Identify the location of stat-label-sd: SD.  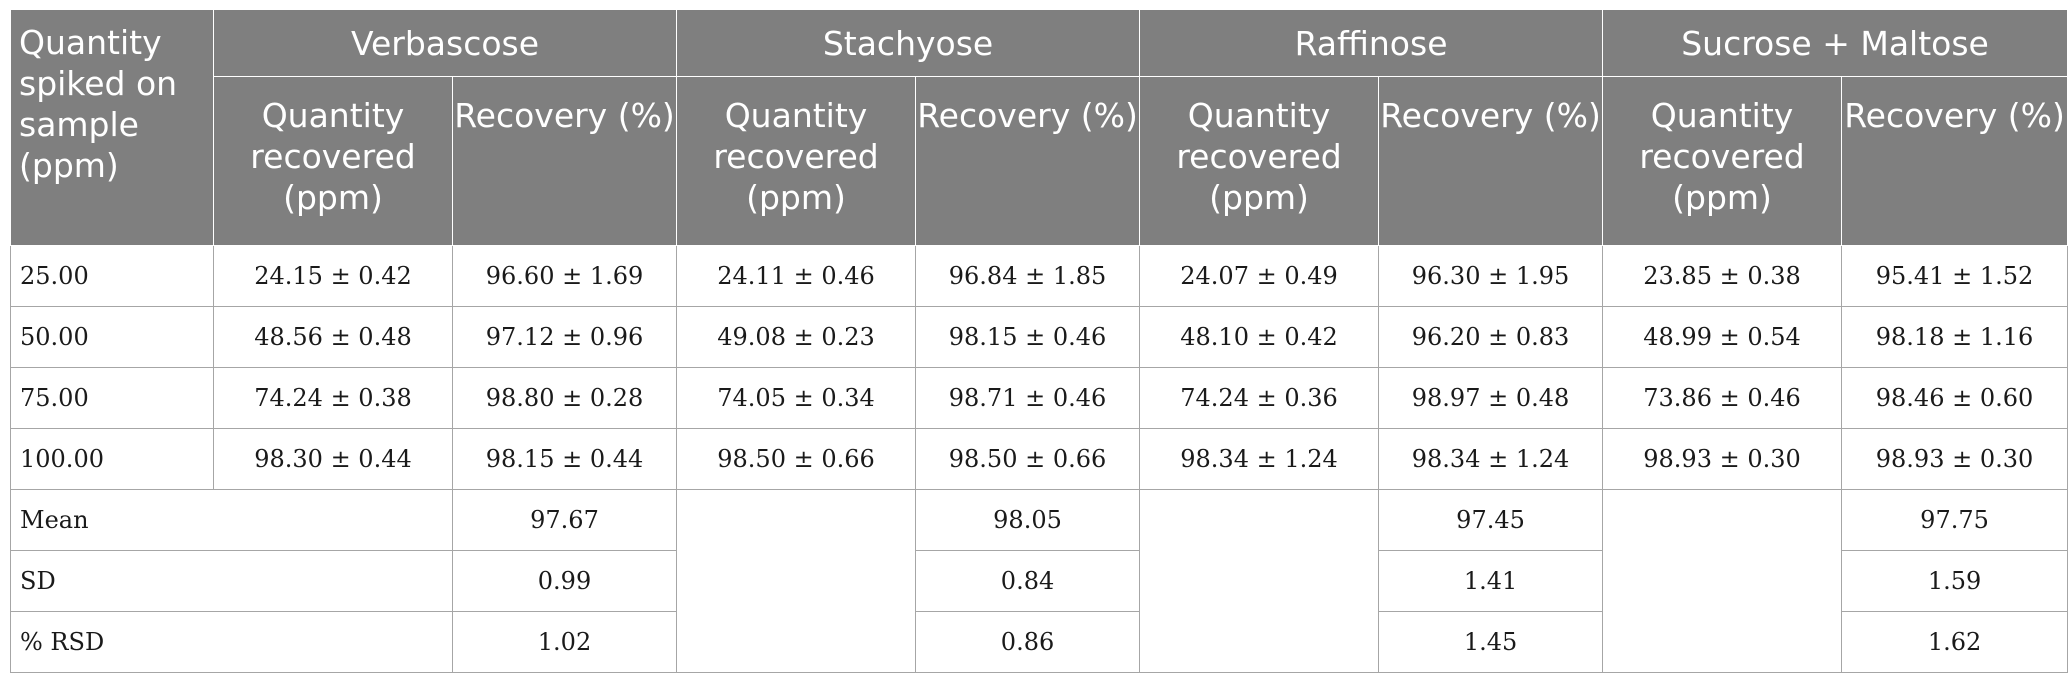
(231, 581).